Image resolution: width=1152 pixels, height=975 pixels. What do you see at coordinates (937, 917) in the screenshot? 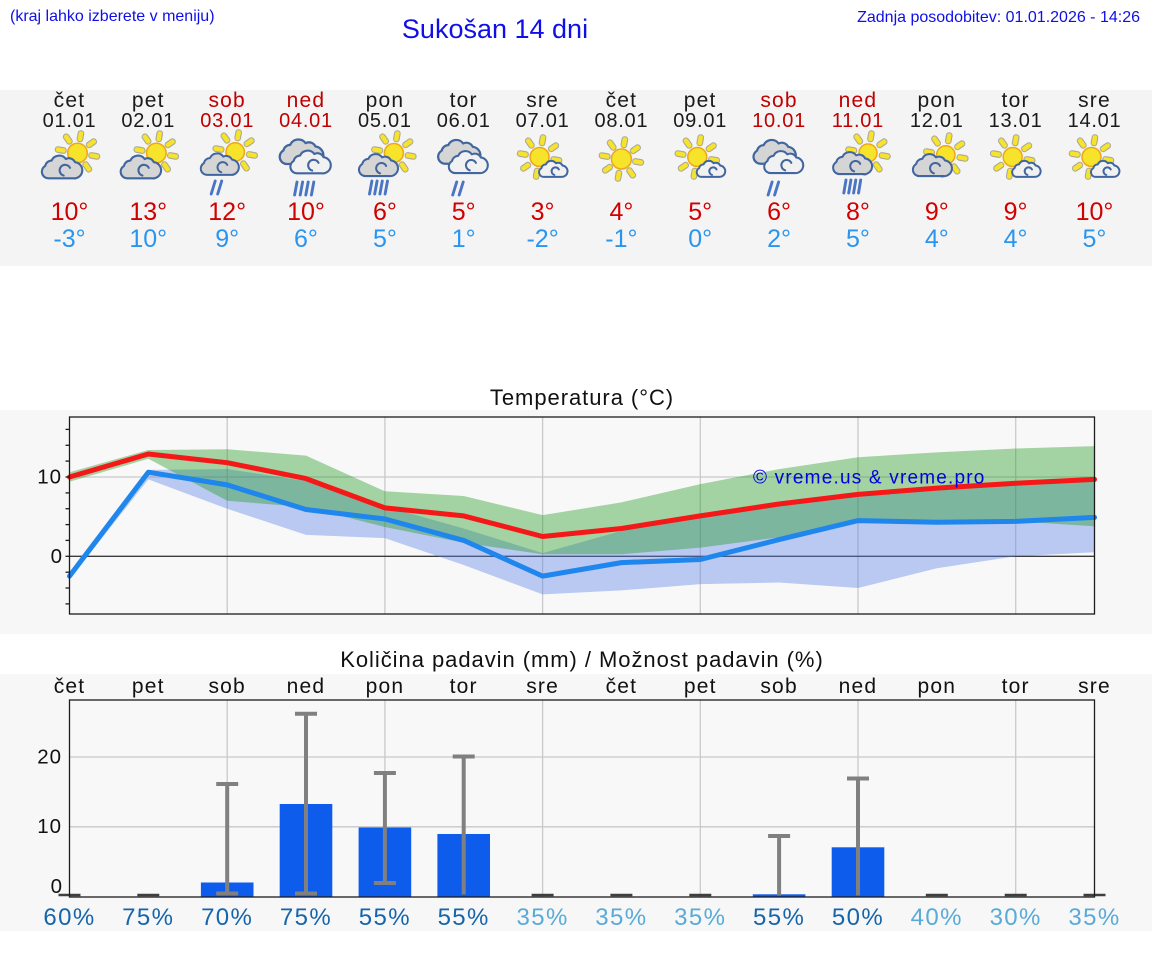
I see `svg-text: 40%` at bounding box center [937, 917].